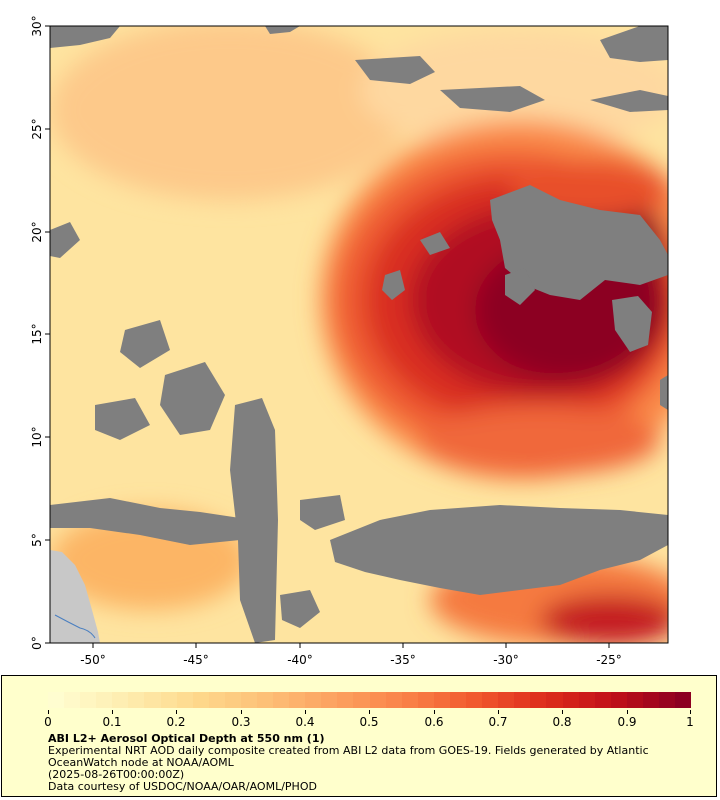 This screenshot has width=720, height=800. I want to click on lat-tick-label: 5°, so click(37, 540).